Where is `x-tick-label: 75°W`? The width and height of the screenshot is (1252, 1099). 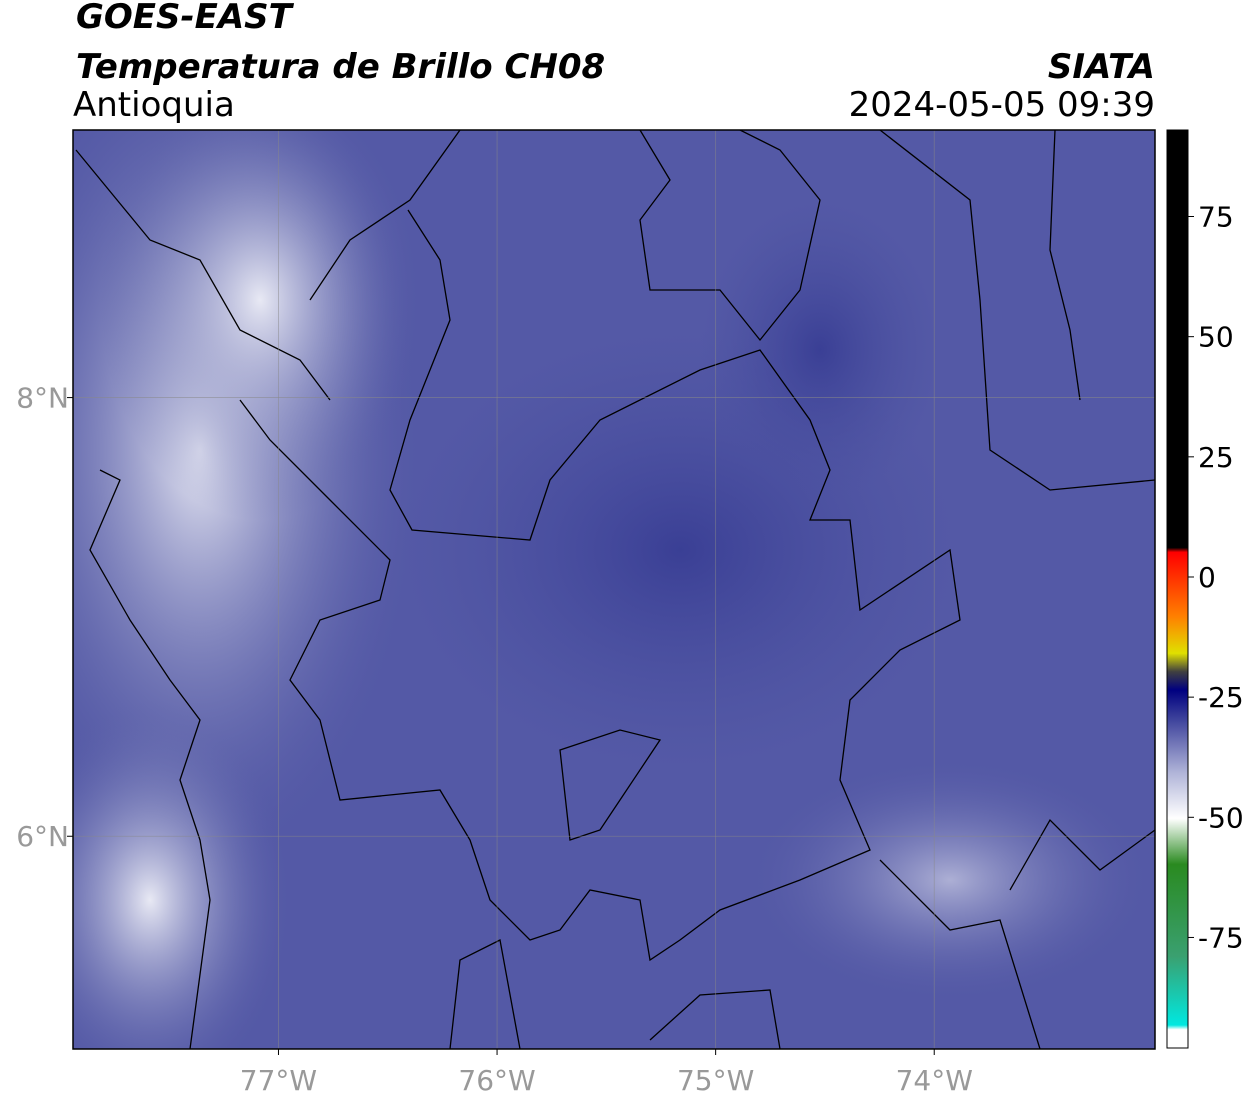
x-tick-label: 75°W is located at coordinates (715, 1080).